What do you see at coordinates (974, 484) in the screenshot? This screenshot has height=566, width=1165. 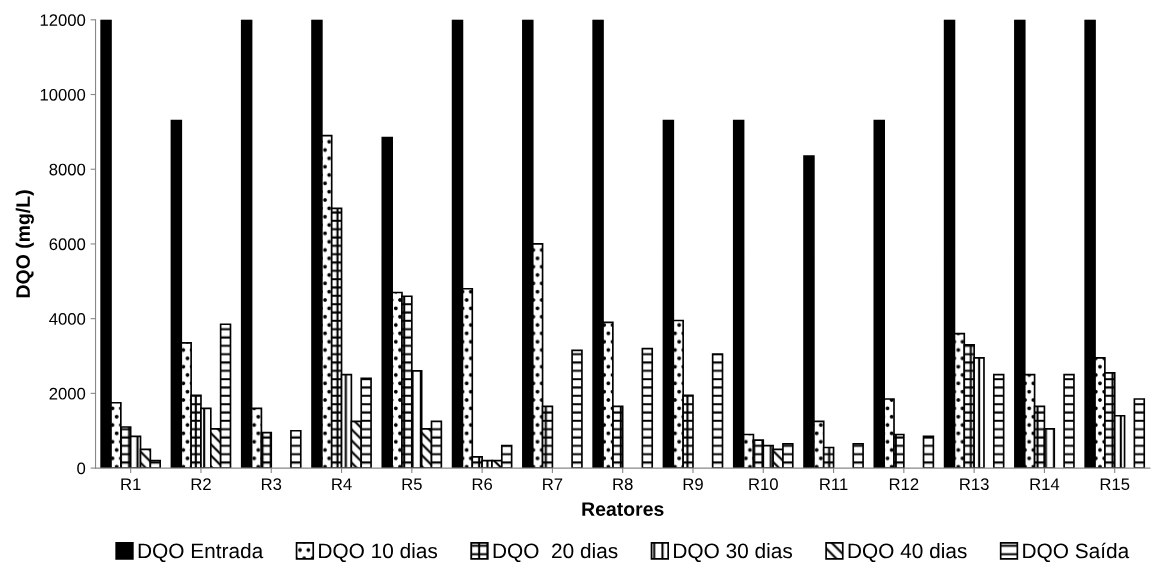 I see `x-tick-label: R13` at bounding box center [974, 484].